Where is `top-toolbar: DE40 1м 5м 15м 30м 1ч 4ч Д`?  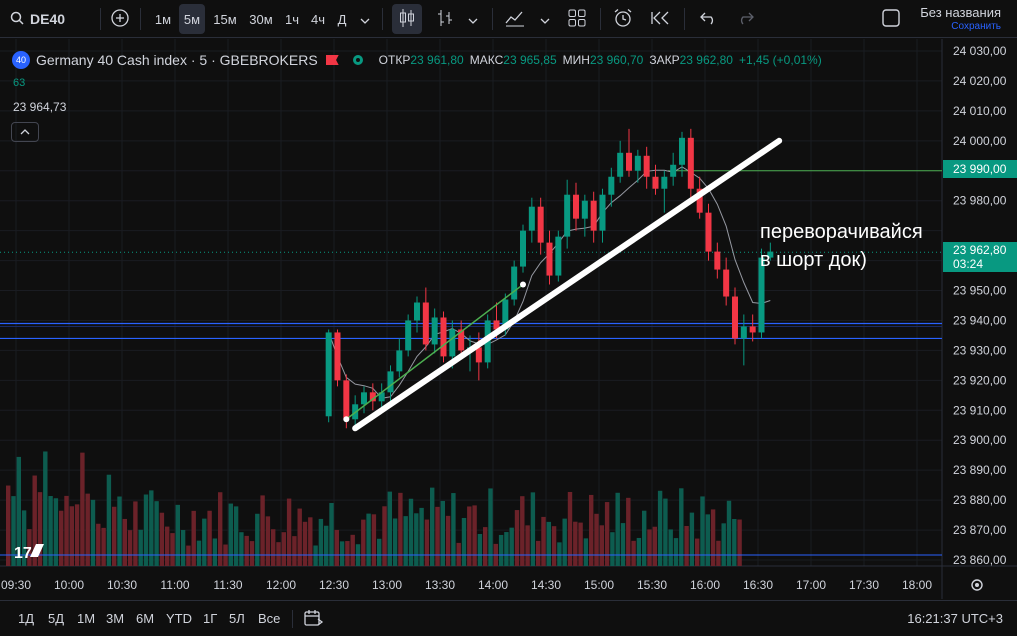 top-toolbar: DE40 1м 5м 15м 30м 1ч 4ч Д is located at coordinates (508, 19).